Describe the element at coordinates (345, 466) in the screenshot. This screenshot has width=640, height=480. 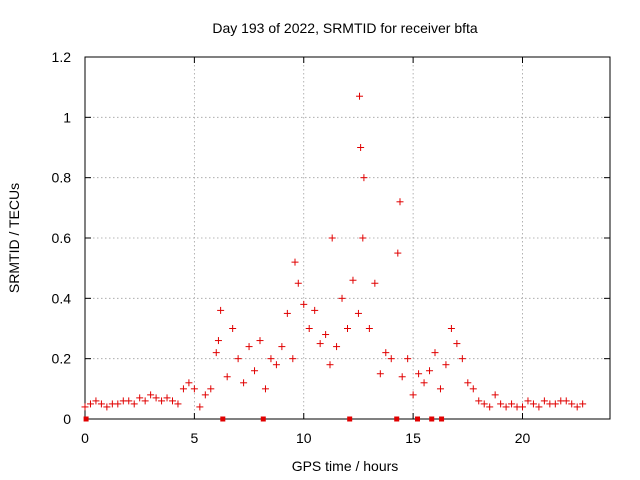
I see `x-axis-label: GPS time / hours` at that location.